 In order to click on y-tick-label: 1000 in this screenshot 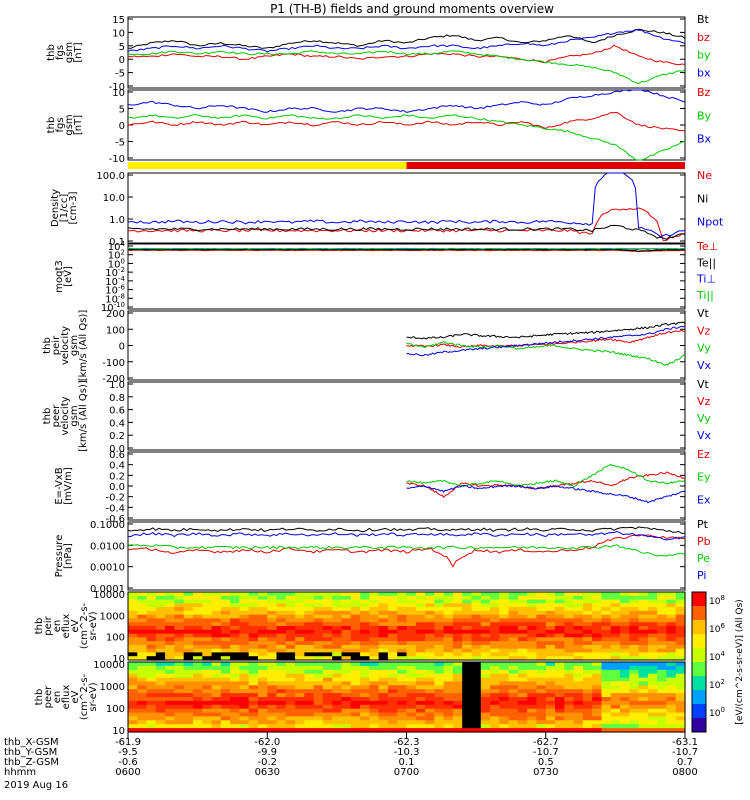, I will do `click(112, 616)`.